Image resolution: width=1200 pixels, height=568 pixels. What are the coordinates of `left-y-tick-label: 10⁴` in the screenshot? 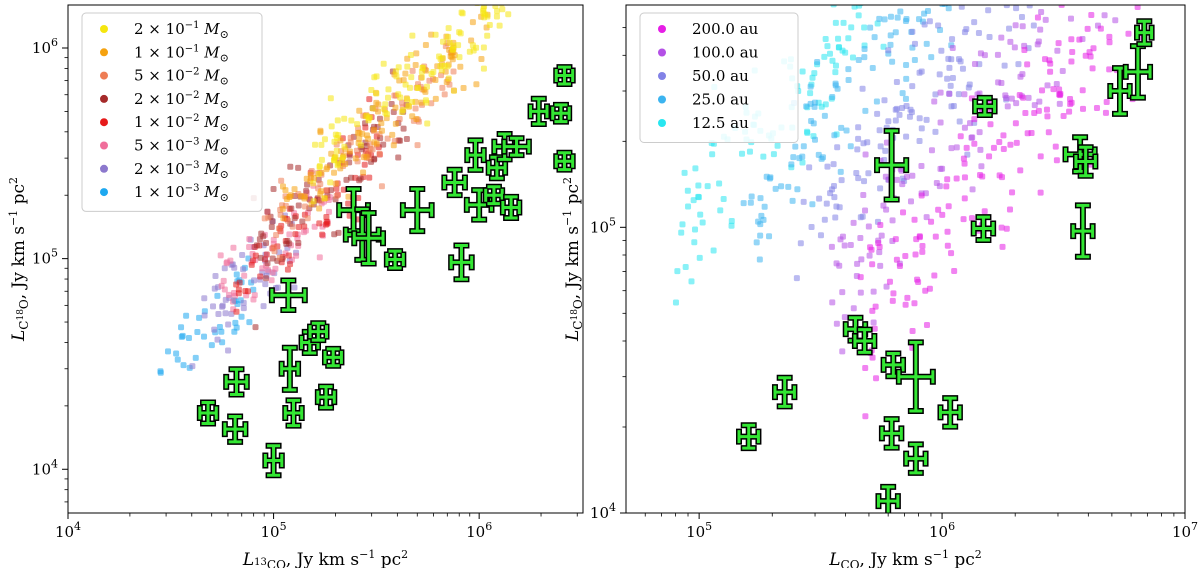 It's located at (45, 467).